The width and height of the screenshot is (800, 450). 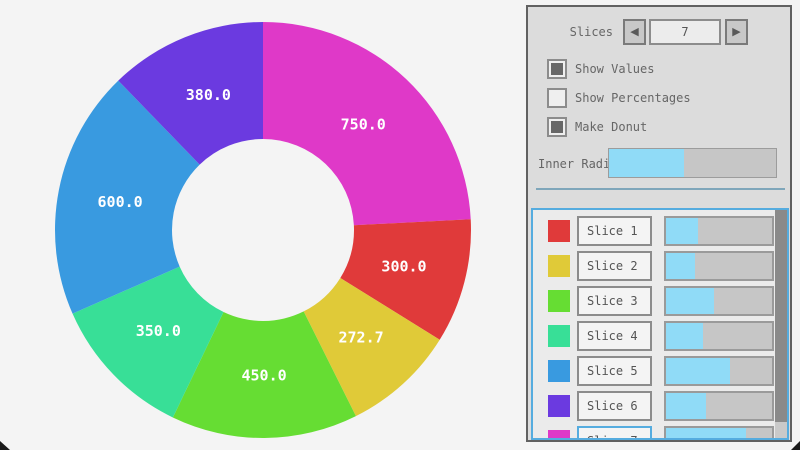 What do you see at coordinates (403, 266) in the screenshot?
I see `slice-value-label: 300.0` at bounding box center [403, 266].